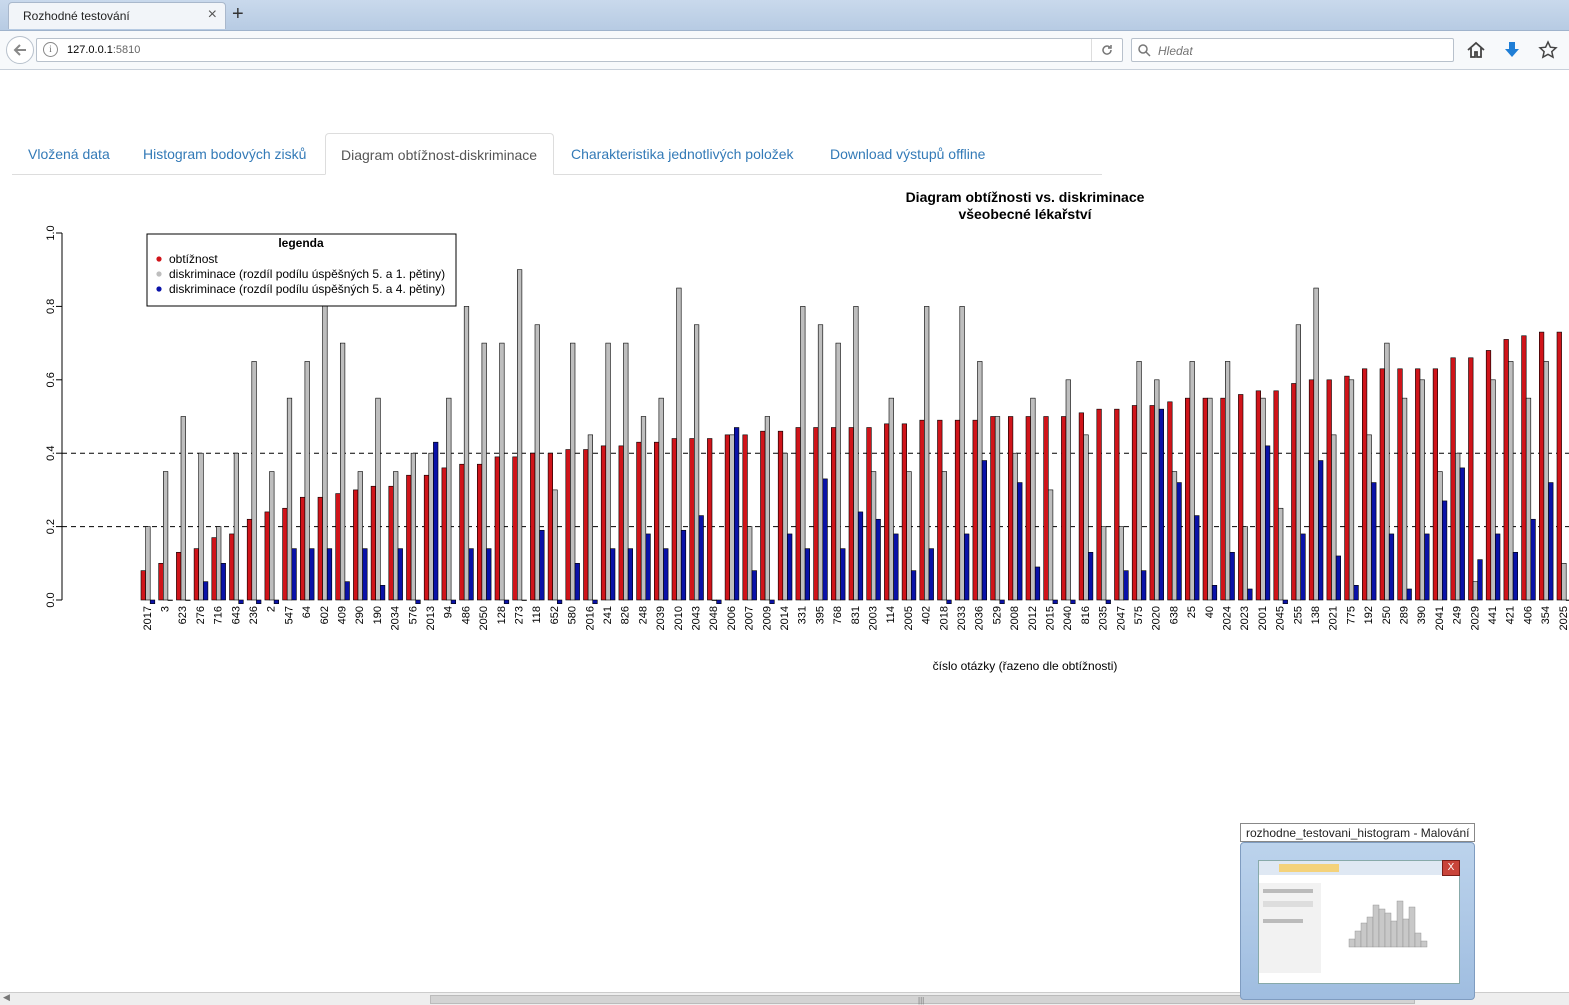  Describe the element at coordinates (1228, 618) in the screenshot. I see `x-tick-label: 2024` at that location.